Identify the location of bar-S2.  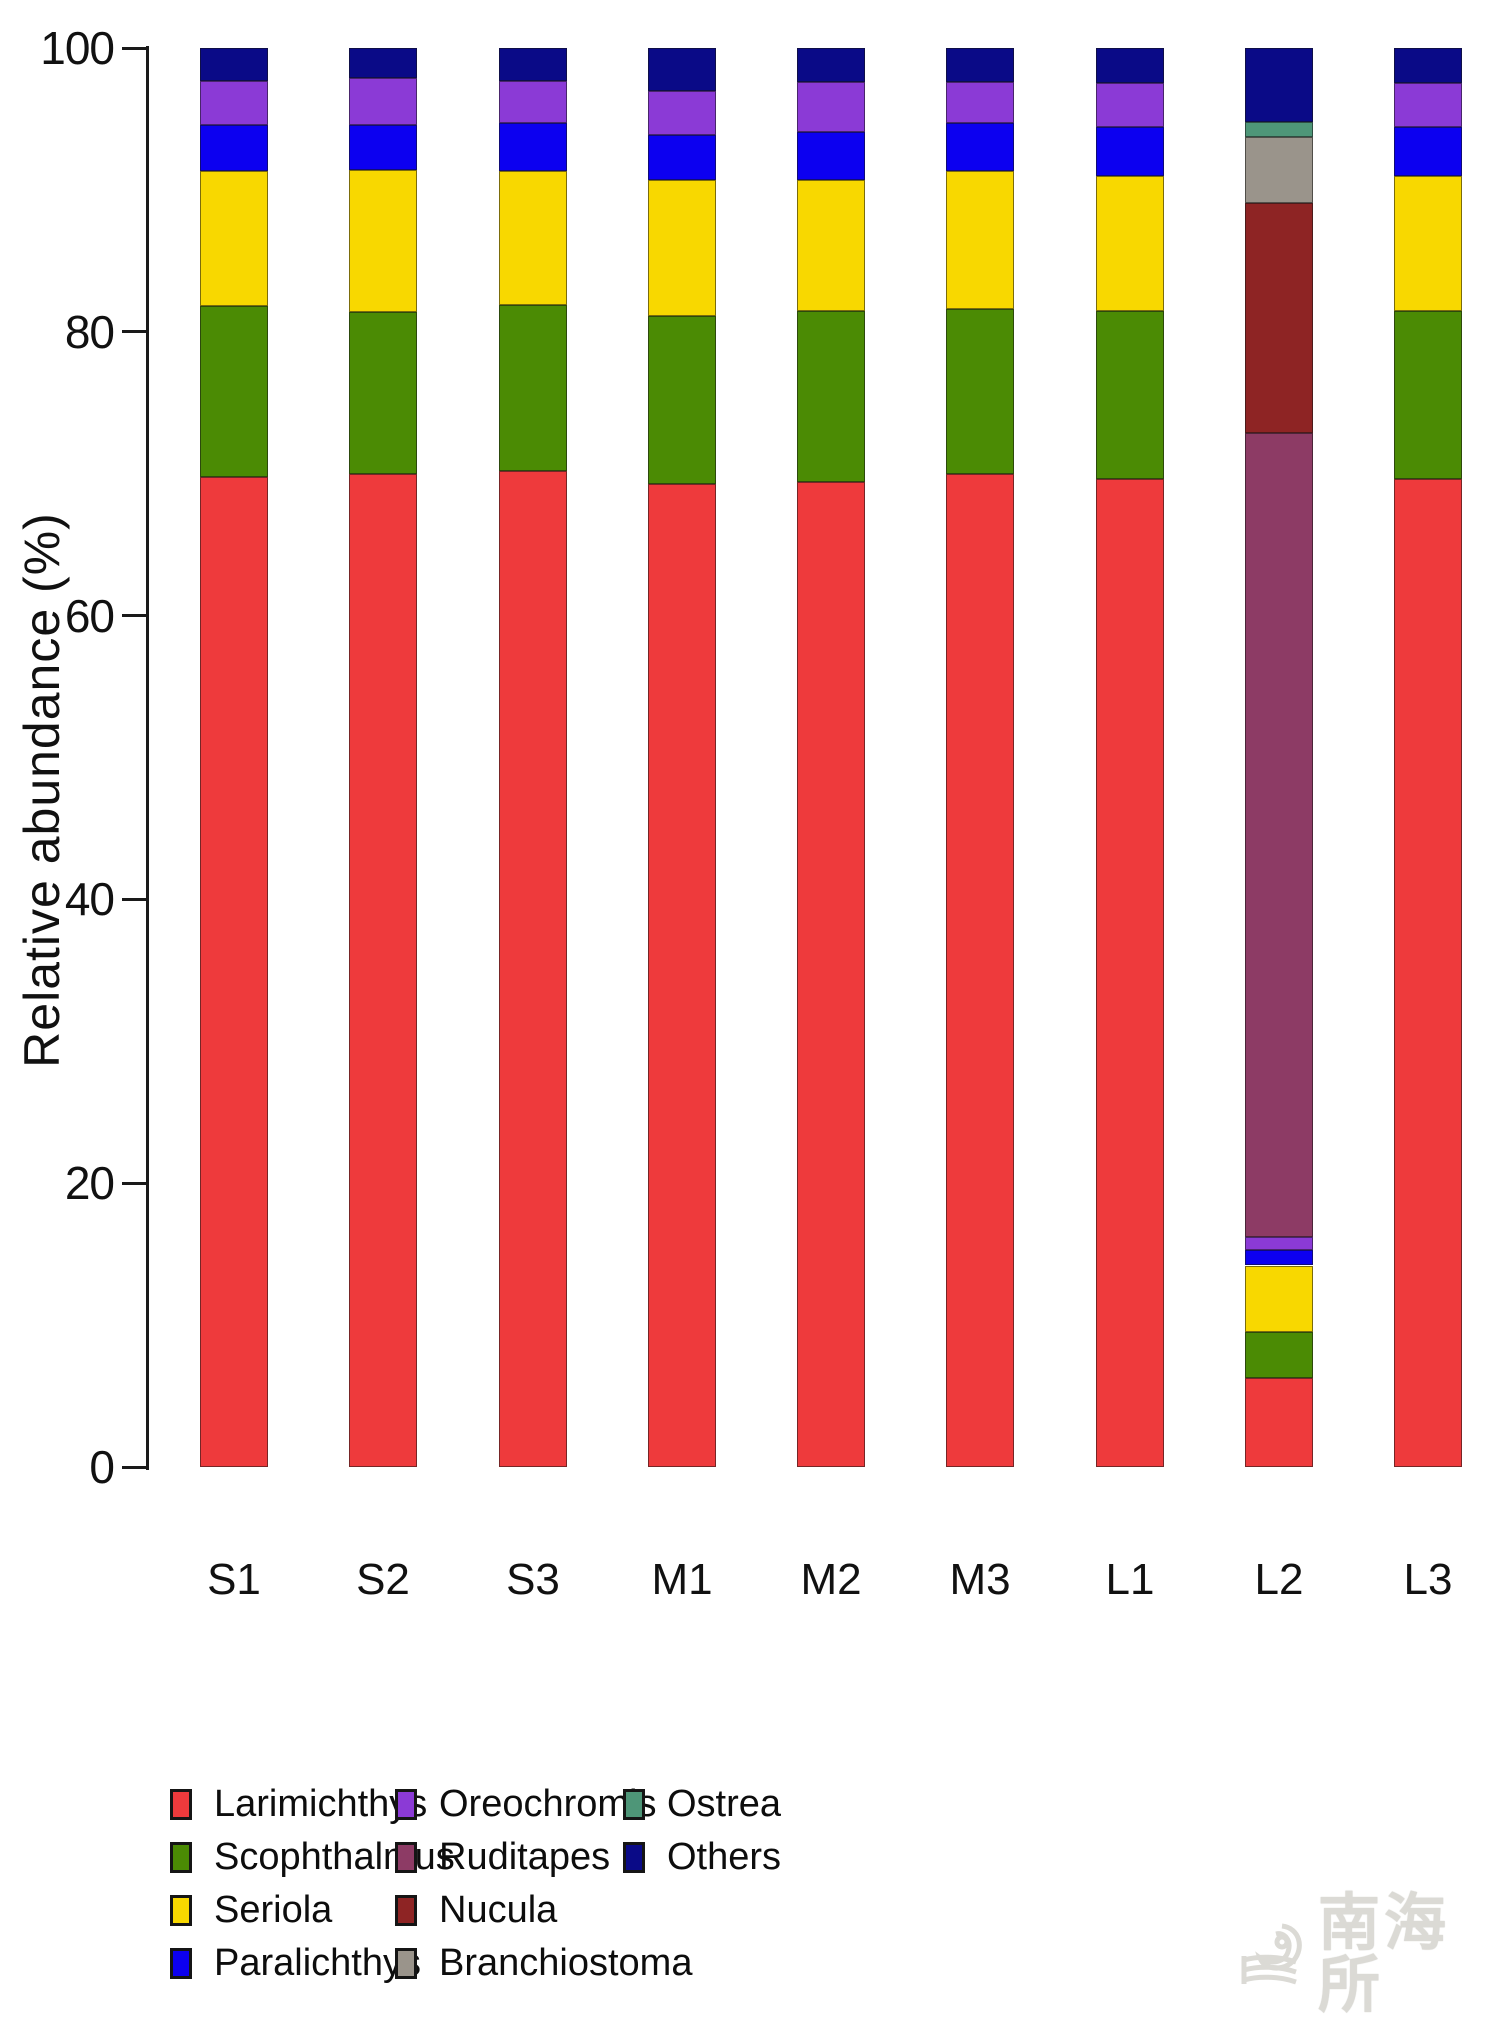
(383, 757).